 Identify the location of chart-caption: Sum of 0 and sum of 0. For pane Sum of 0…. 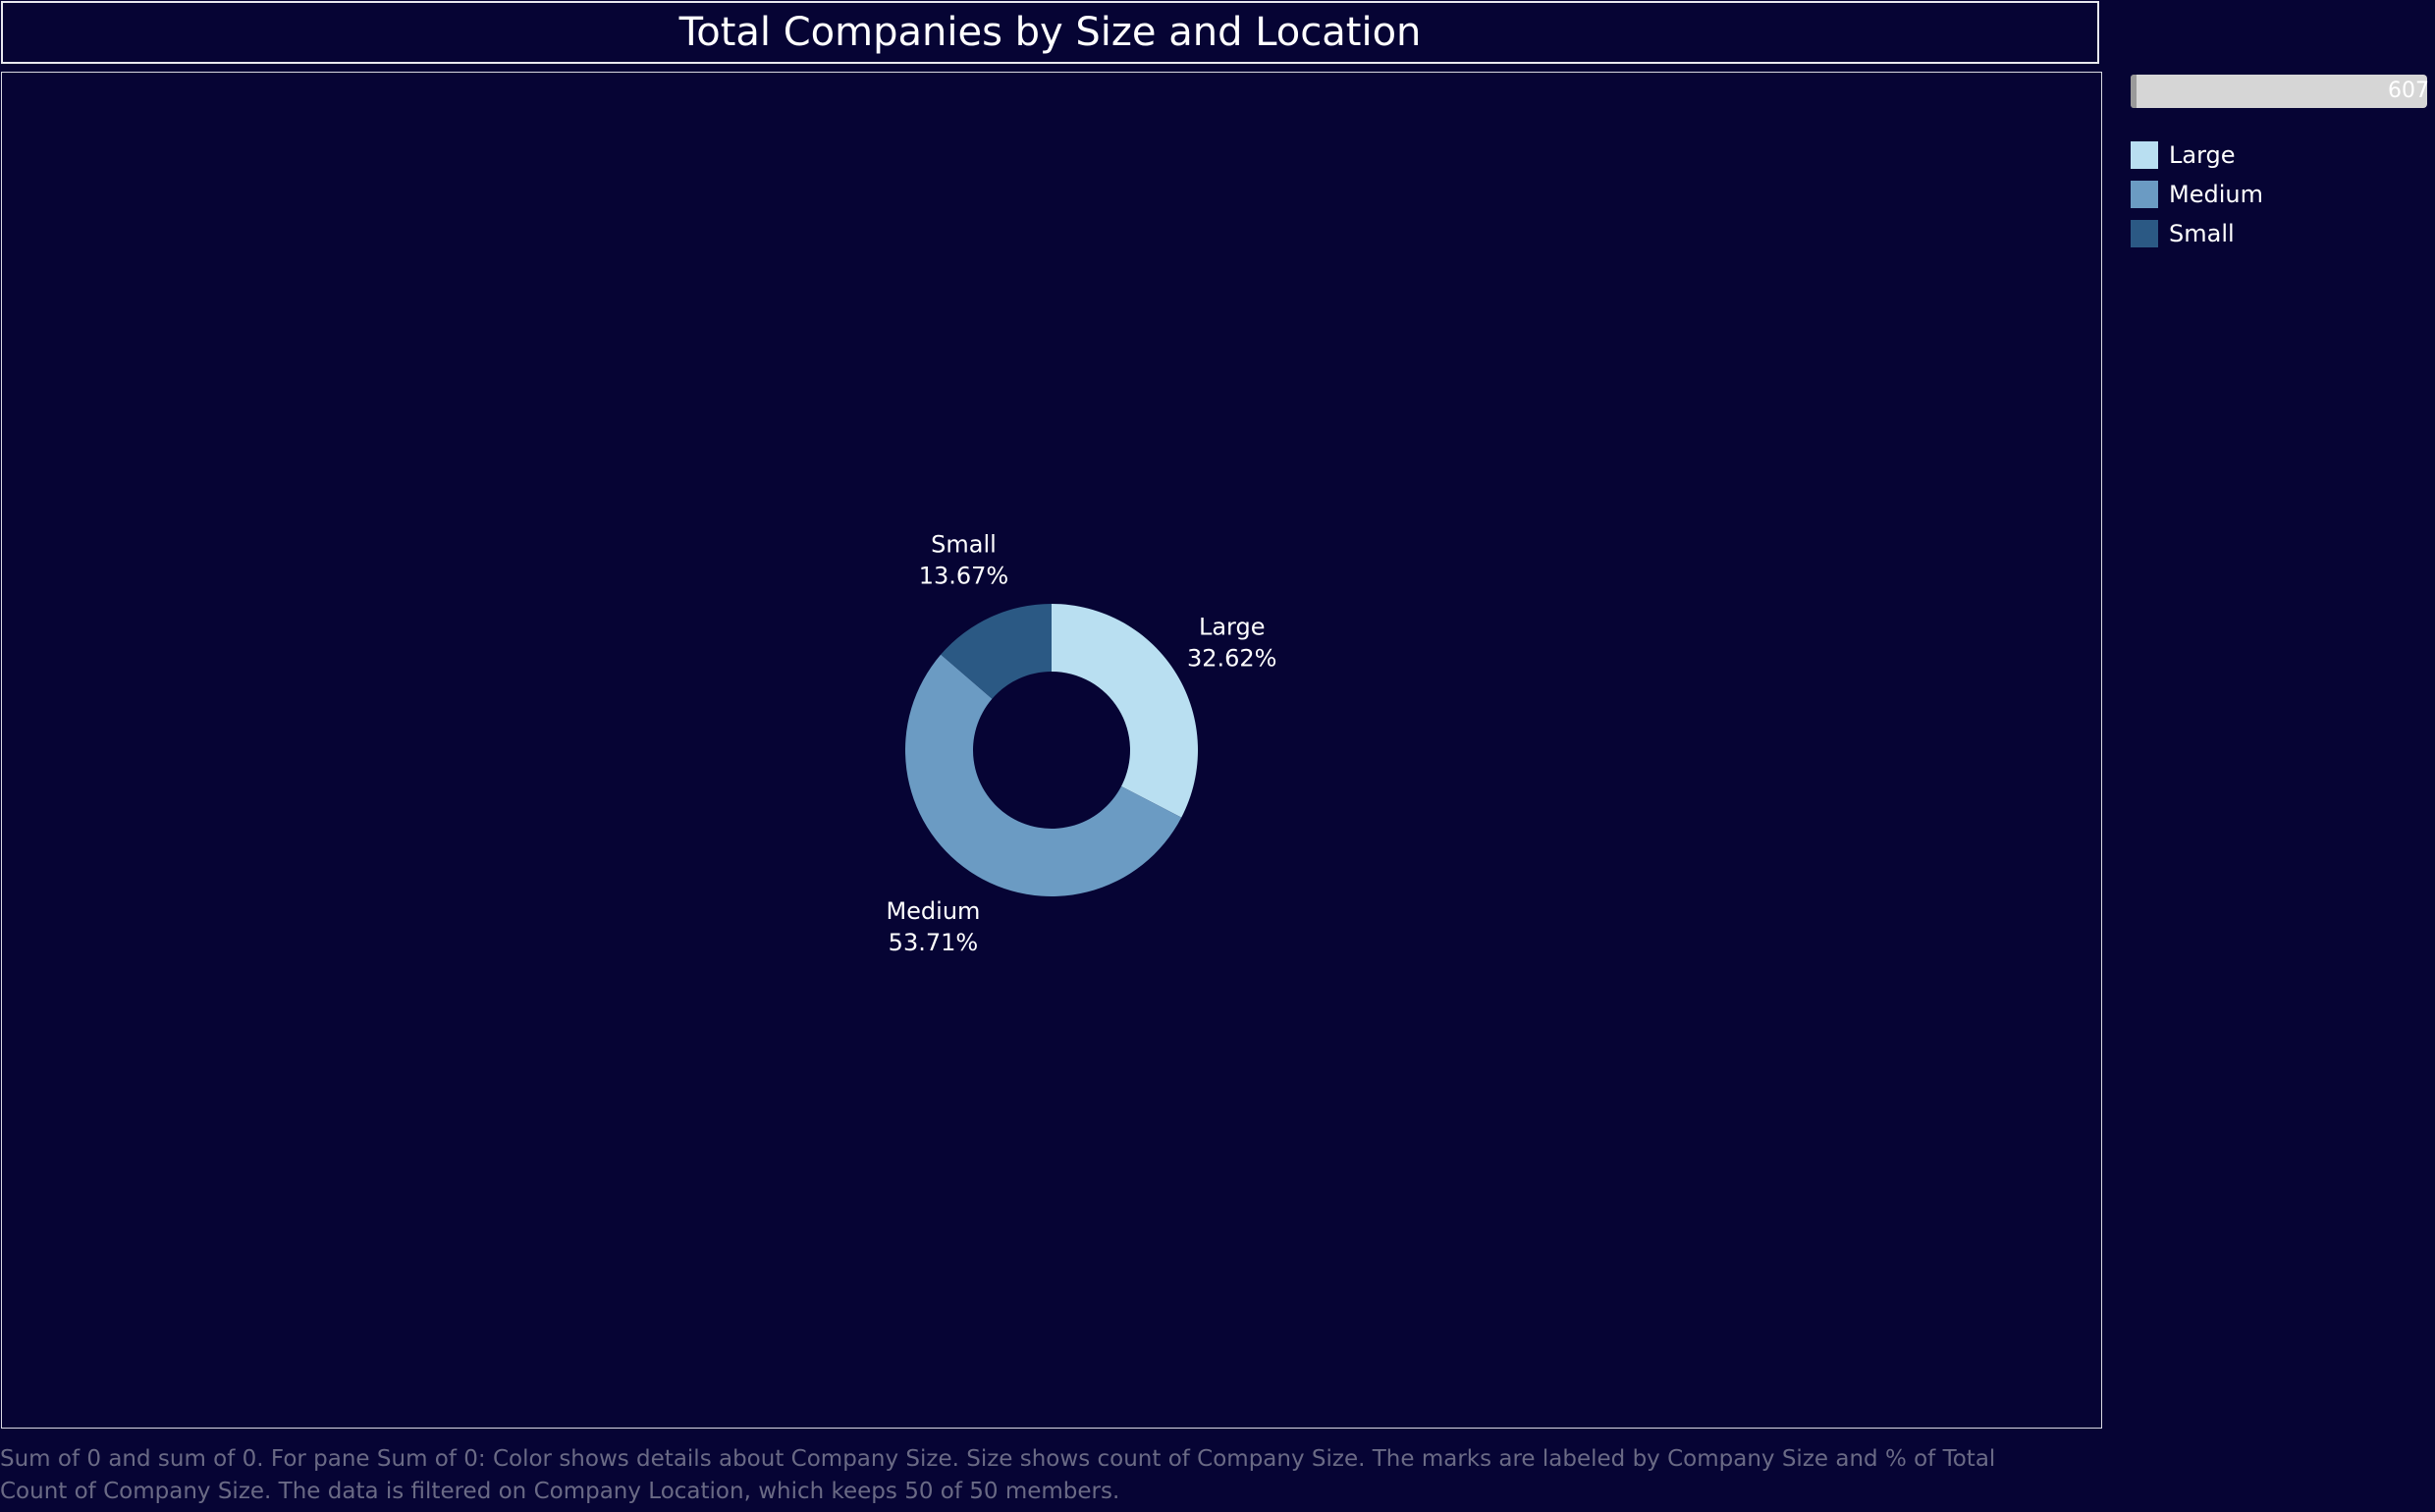
(998, 1475).